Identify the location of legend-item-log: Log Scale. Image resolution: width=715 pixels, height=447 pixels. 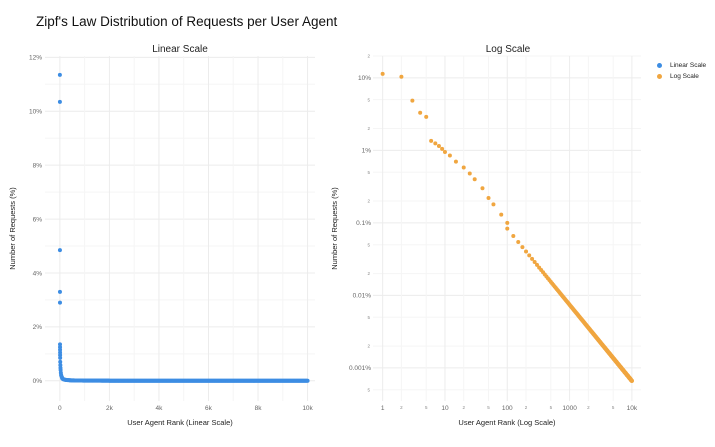
(681, 76).